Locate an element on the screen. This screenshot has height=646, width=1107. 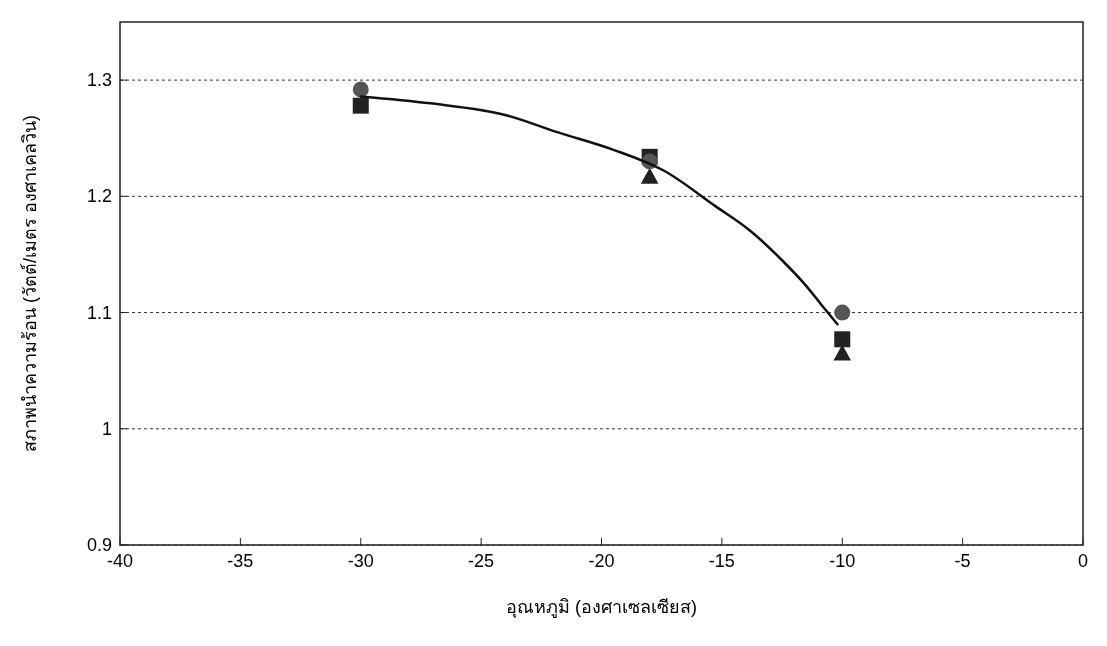
x-tick-label: -15 is located at coordinates (721, 561).